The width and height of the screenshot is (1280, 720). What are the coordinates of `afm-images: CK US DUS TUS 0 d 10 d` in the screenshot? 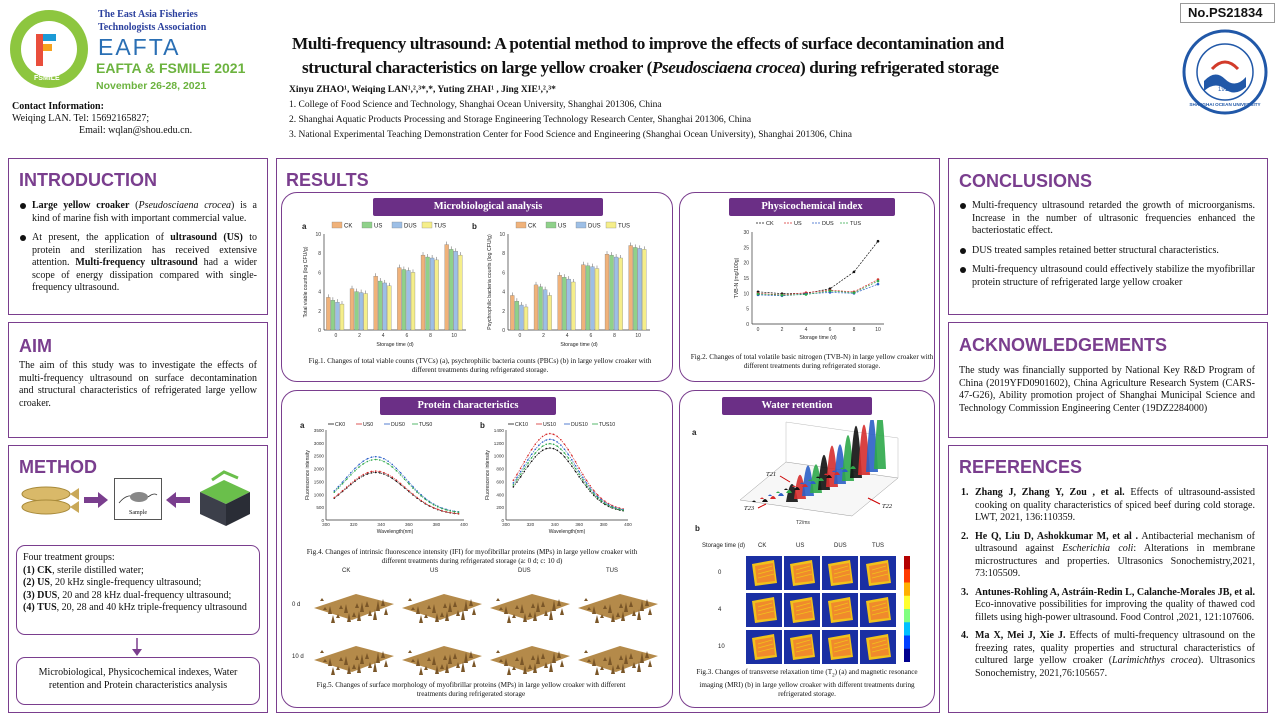 It's located at (480, 624).